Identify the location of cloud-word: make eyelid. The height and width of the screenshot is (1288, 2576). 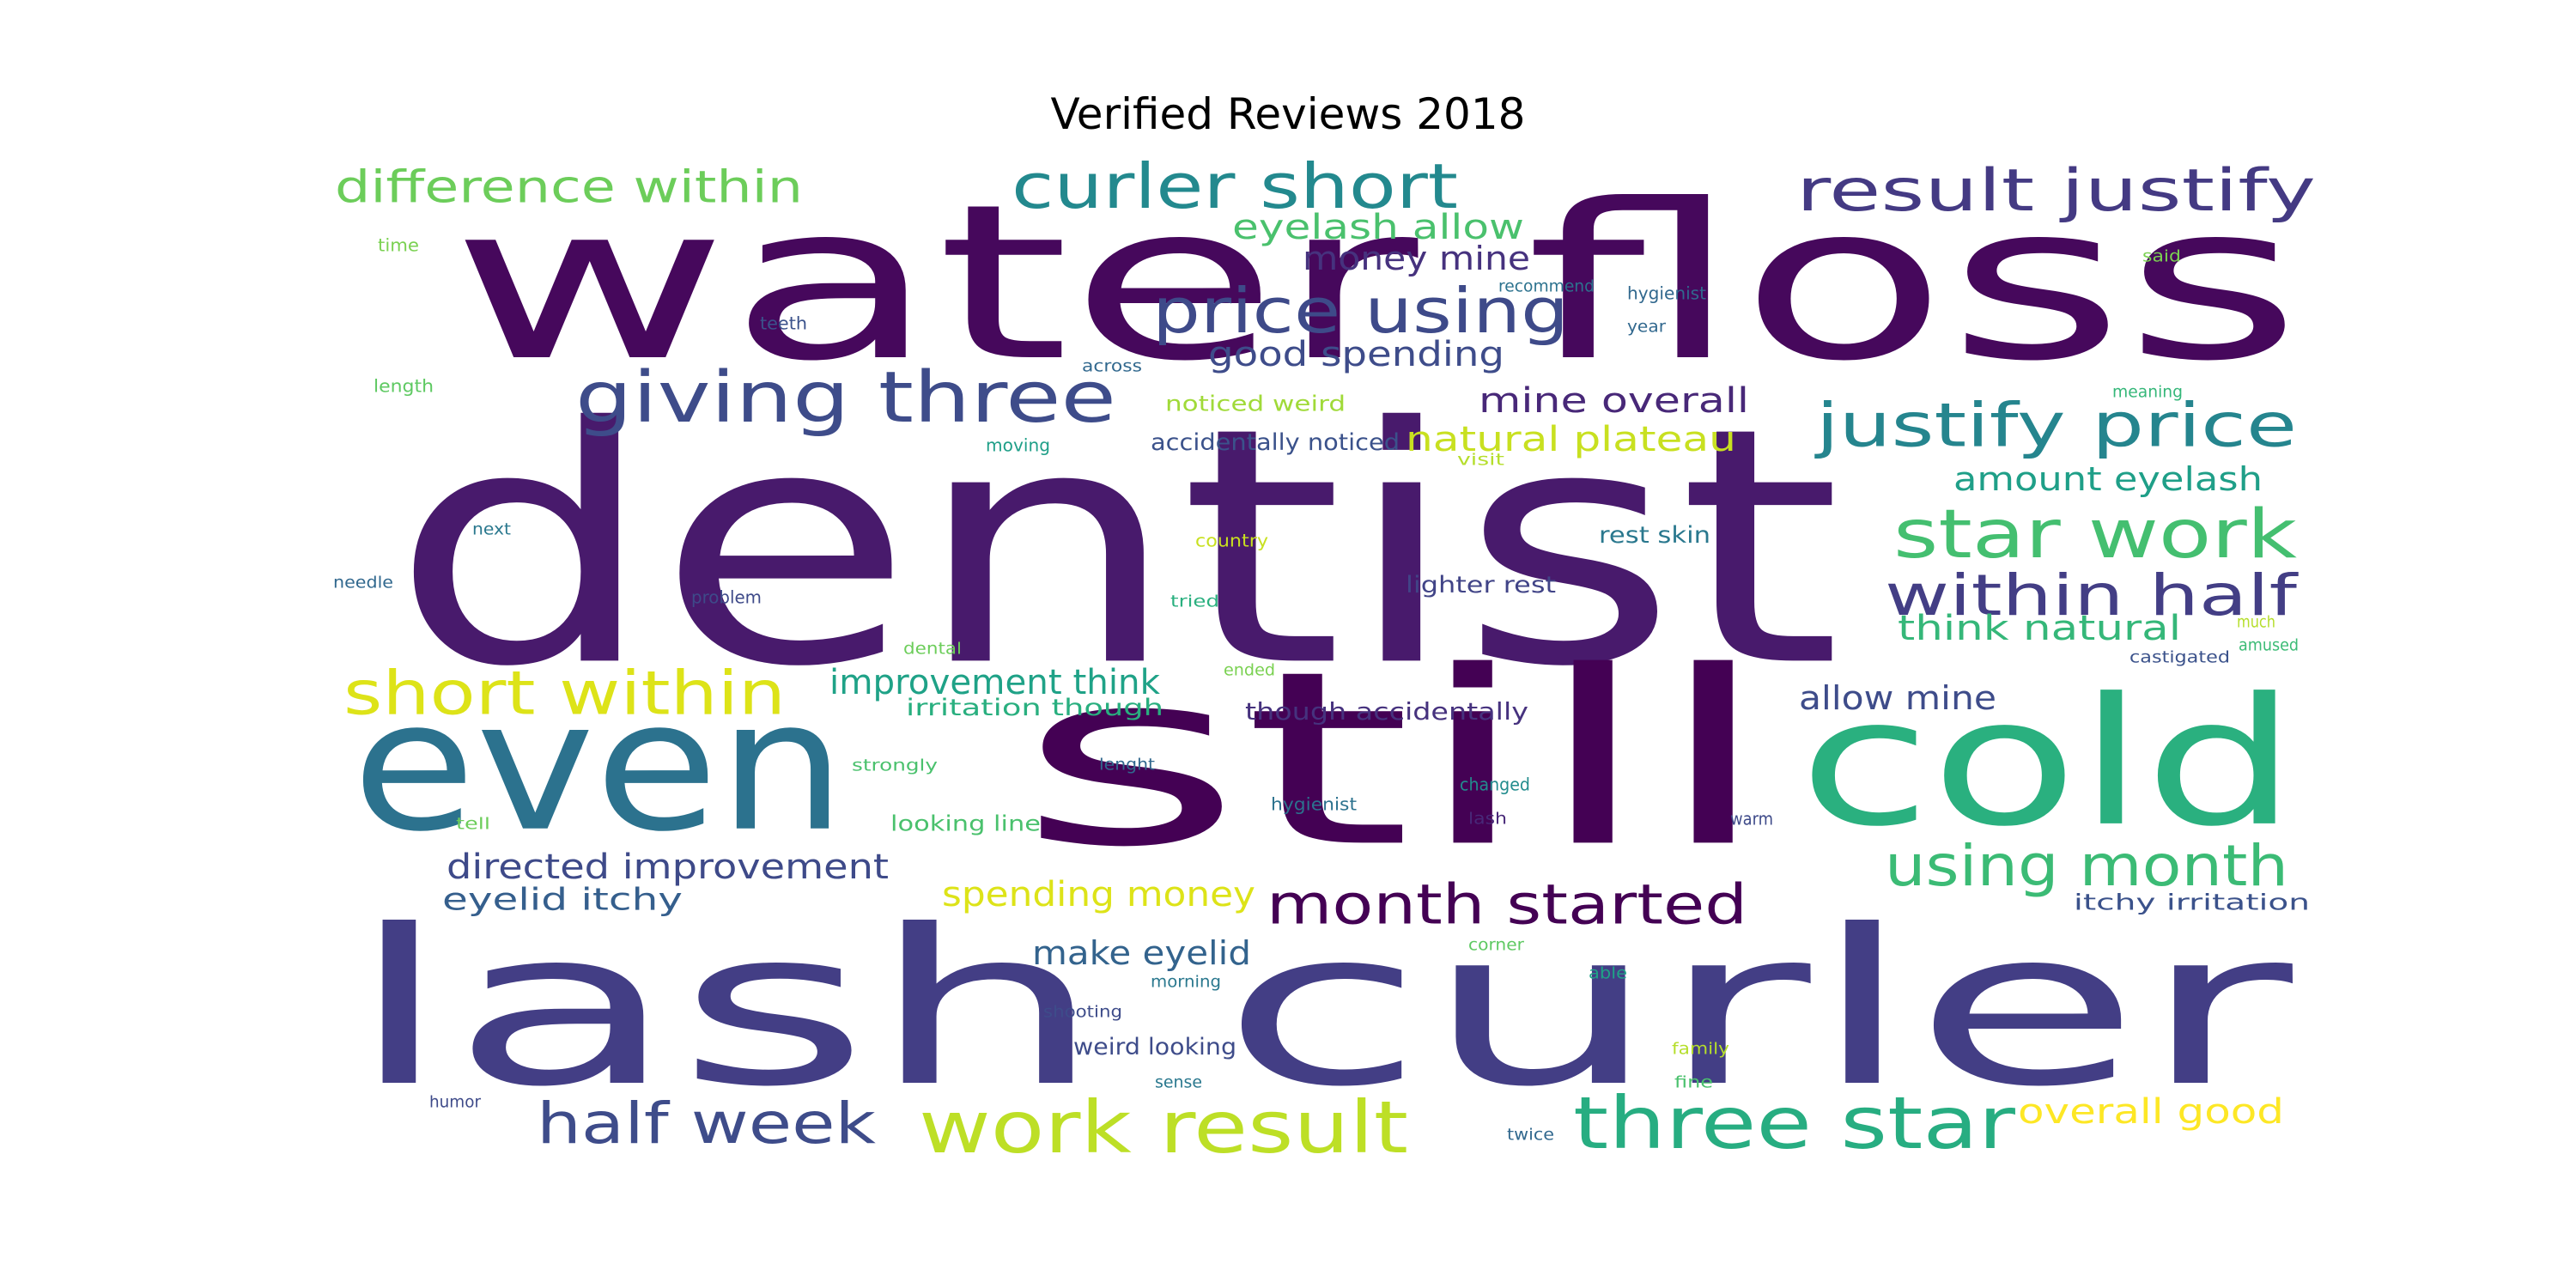
(1141, 952).